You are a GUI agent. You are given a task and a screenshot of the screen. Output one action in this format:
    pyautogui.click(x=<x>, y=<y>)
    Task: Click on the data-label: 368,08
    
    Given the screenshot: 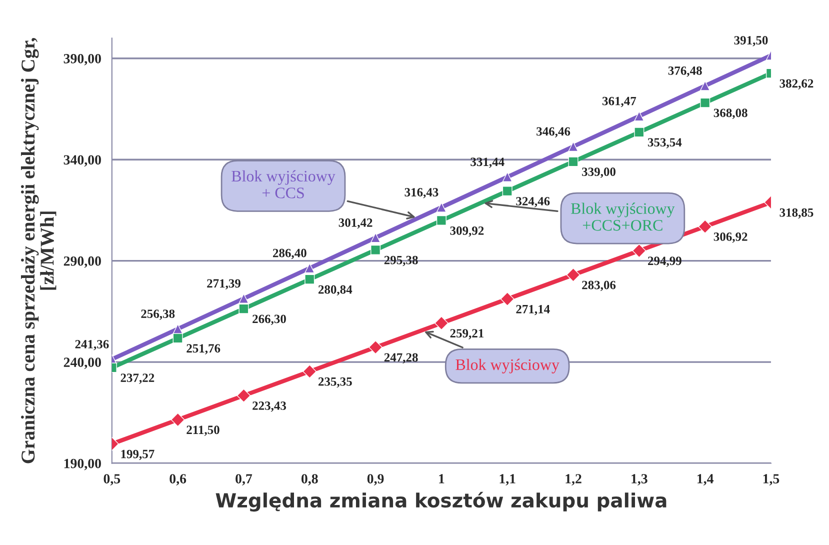 What is the action you would take?
    pyautogui.click(x=731, y=113)
    